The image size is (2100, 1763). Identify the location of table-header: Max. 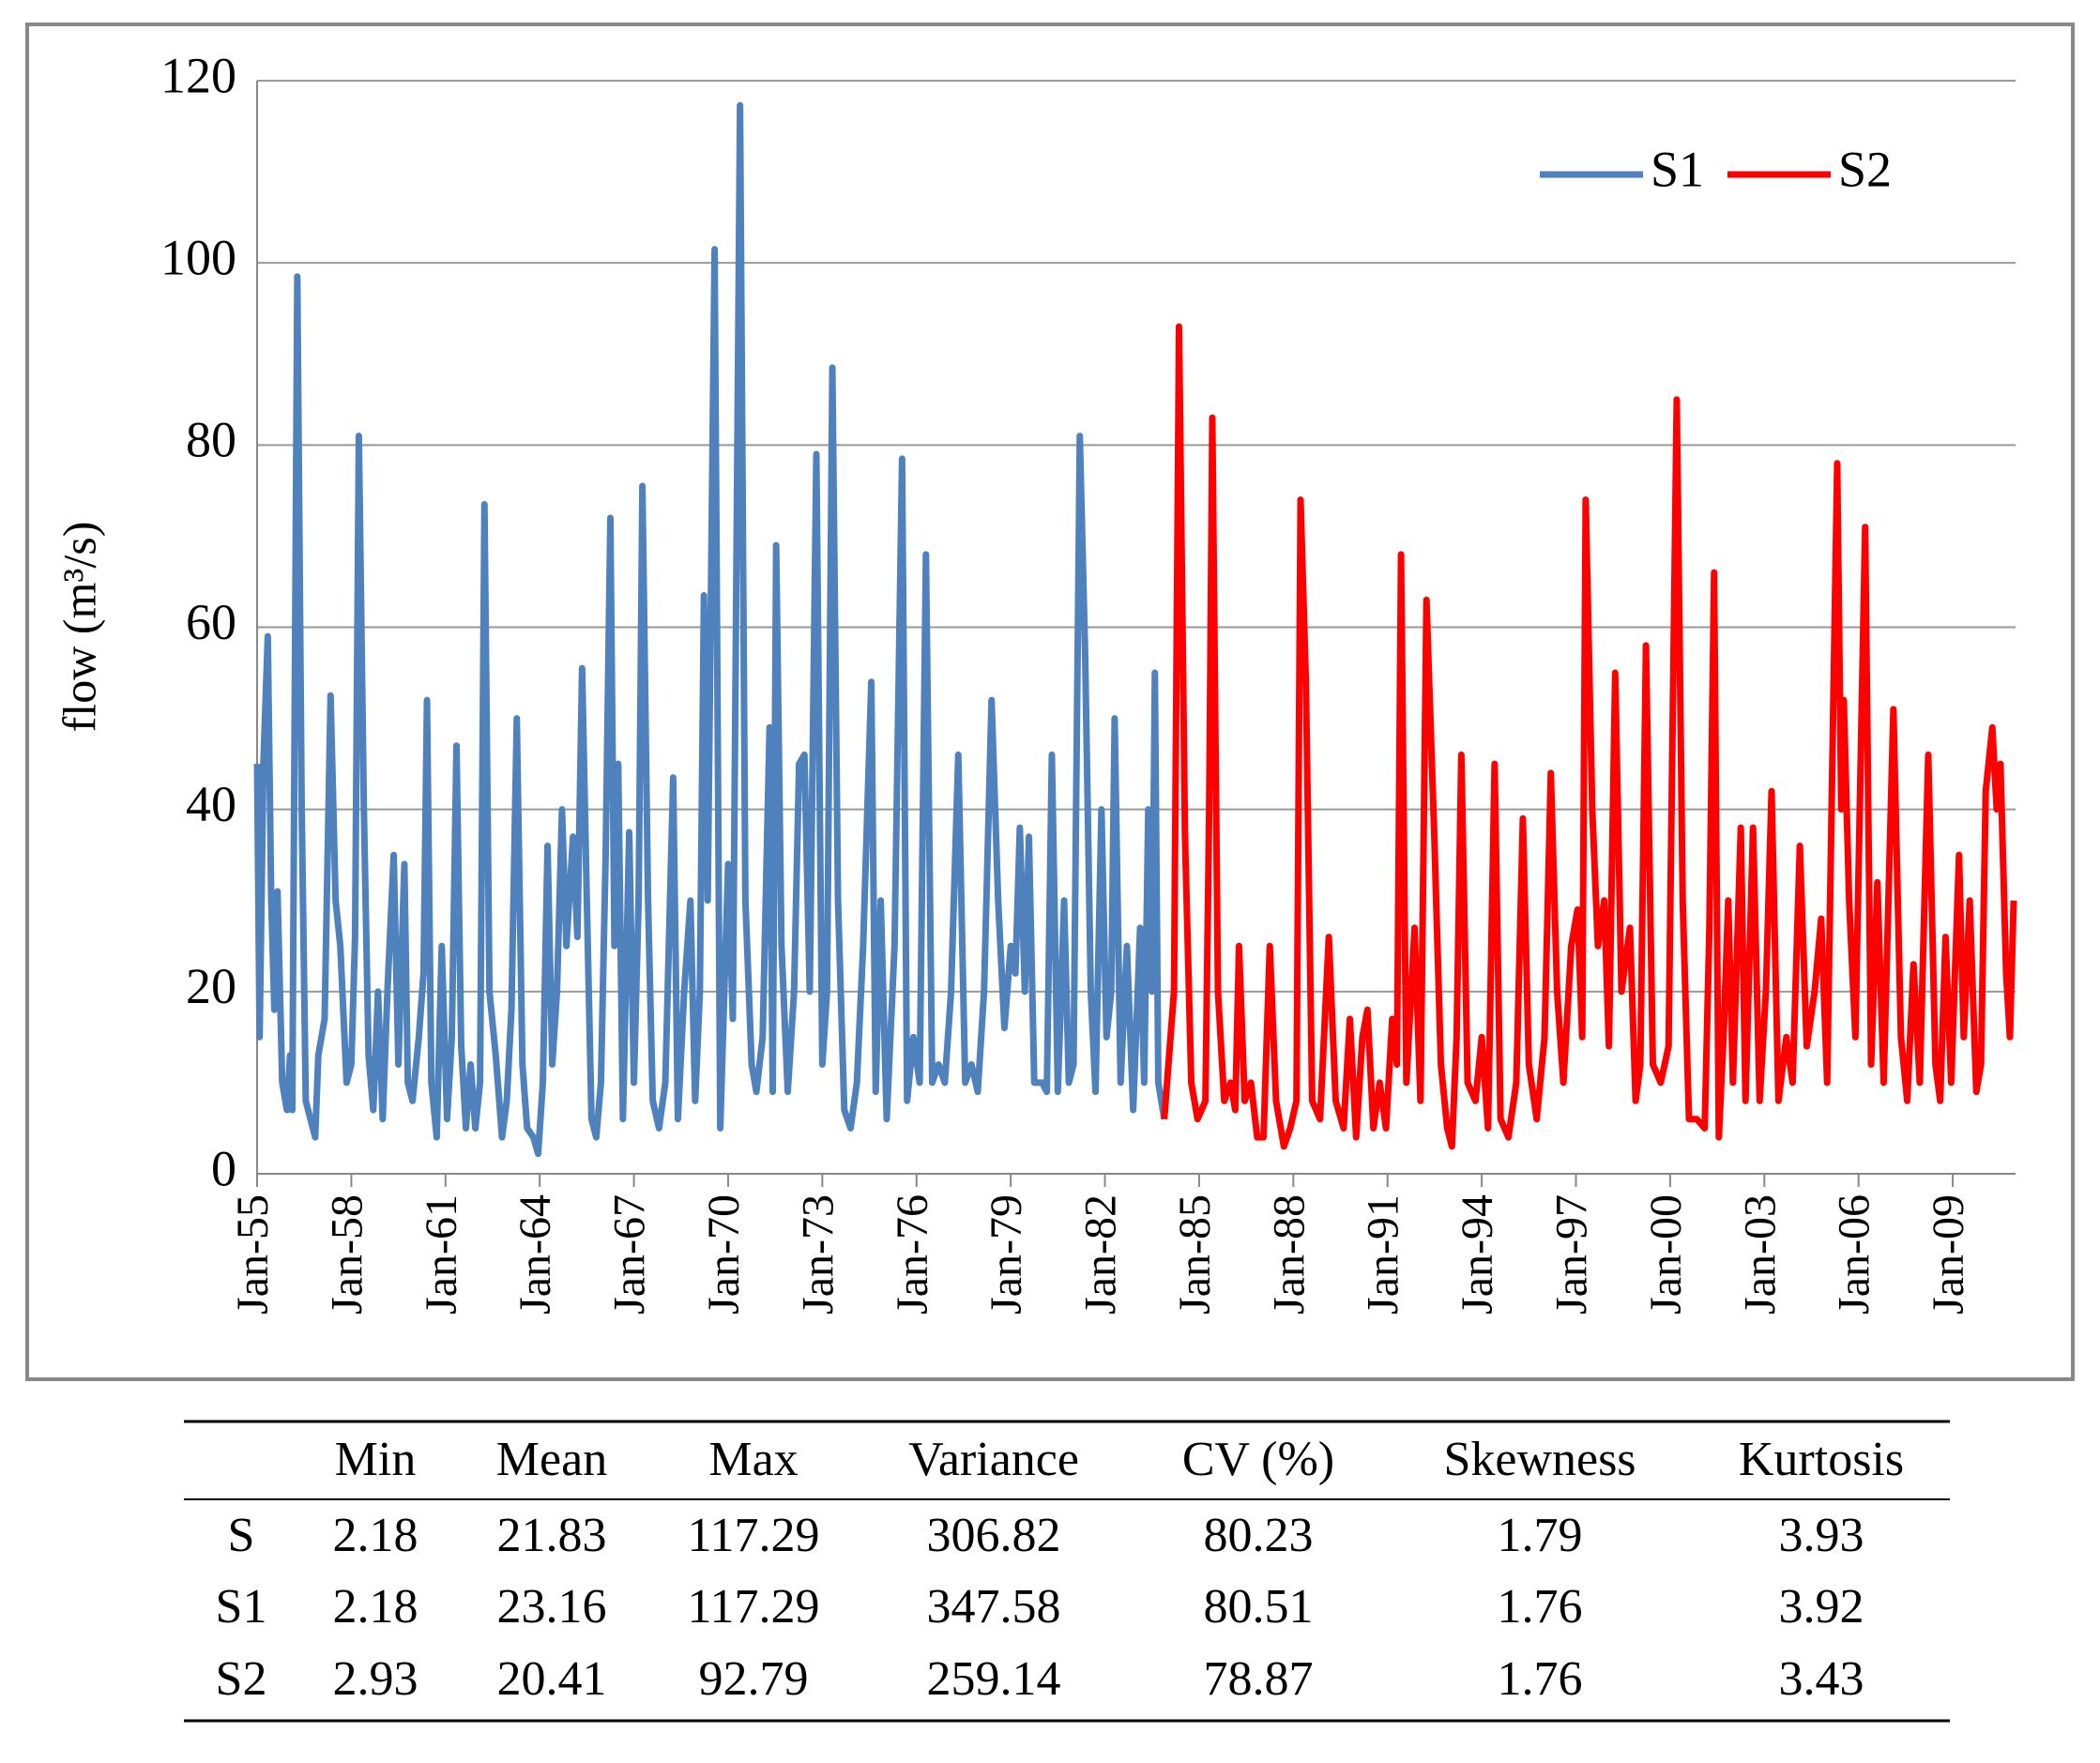
(753, 1459).